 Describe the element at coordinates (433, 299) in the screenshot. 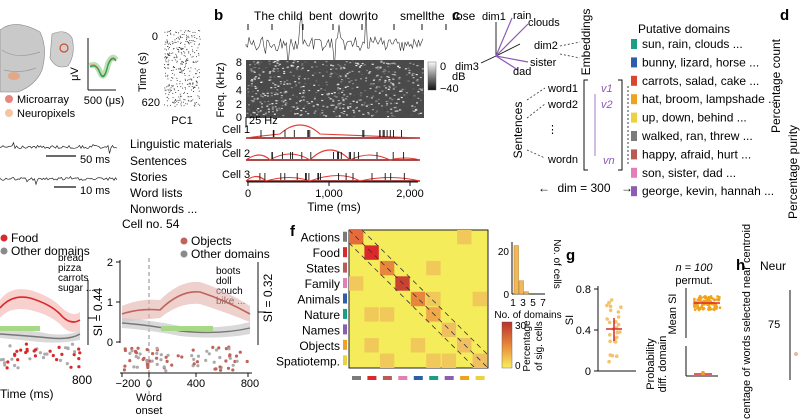

I see `matrix-cell` at that location.